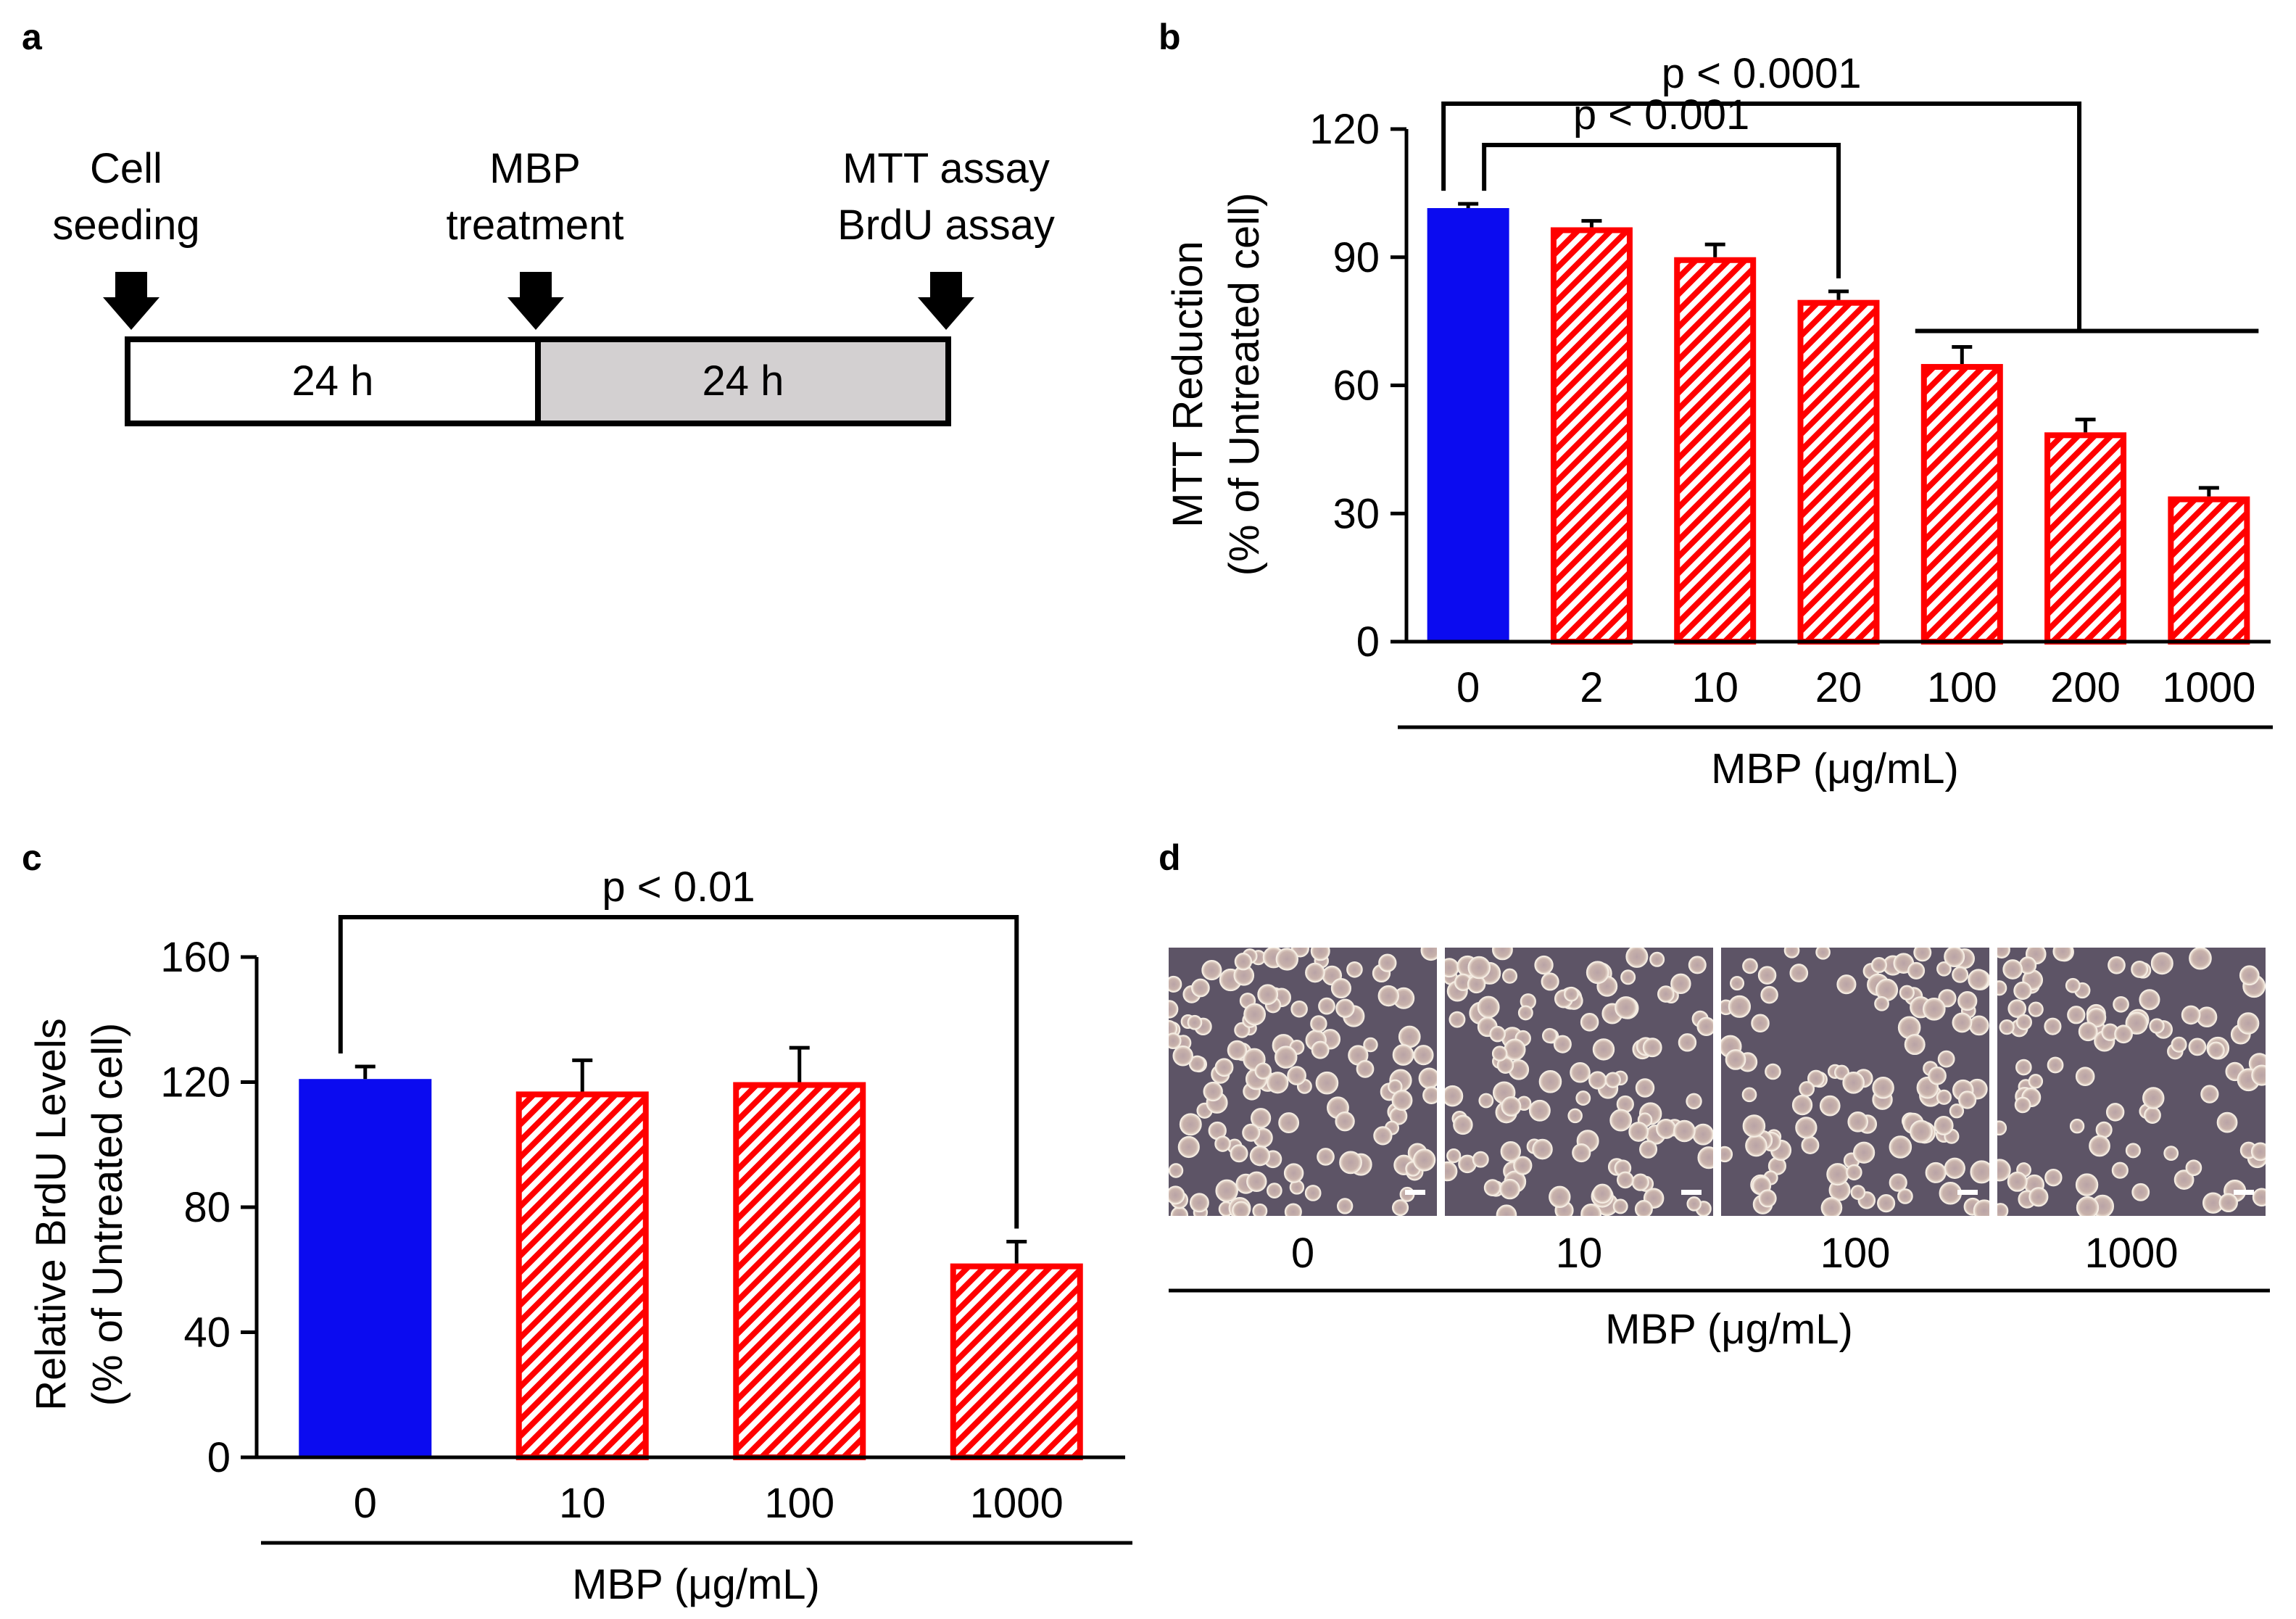 This screenshot has width=2296, height=1619. What do you see at coordinates (195, 1082) in the screenshot?
I see `y-tick-label: 120` at bounding box center [195, 1082].